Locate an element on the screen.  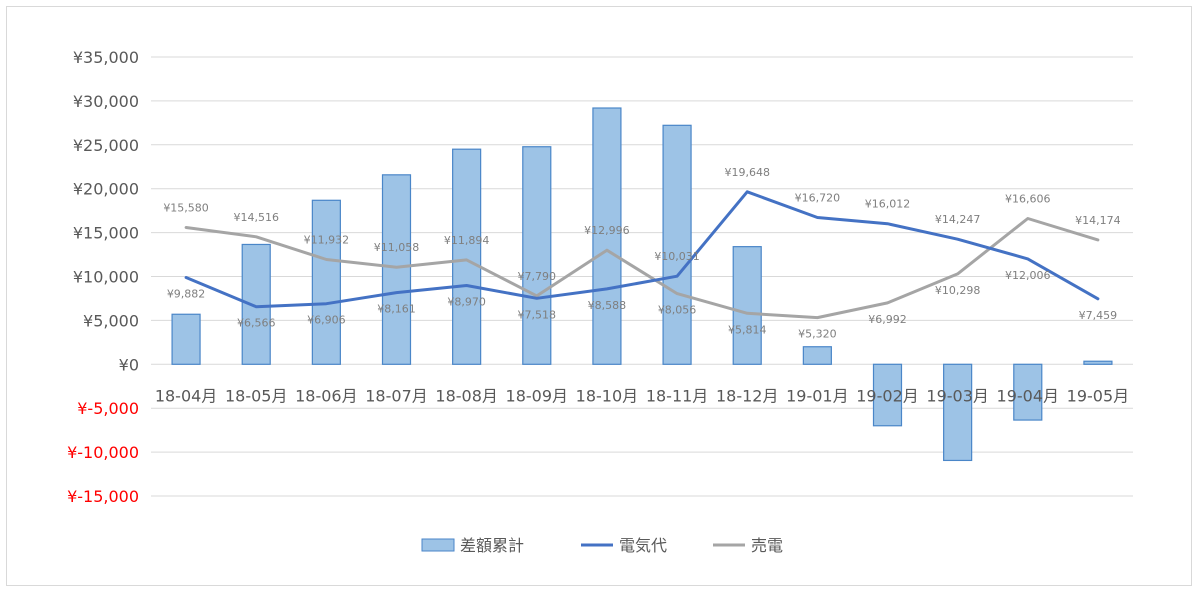
data-label: ¥16,012 is located at coordinates (888, 204).